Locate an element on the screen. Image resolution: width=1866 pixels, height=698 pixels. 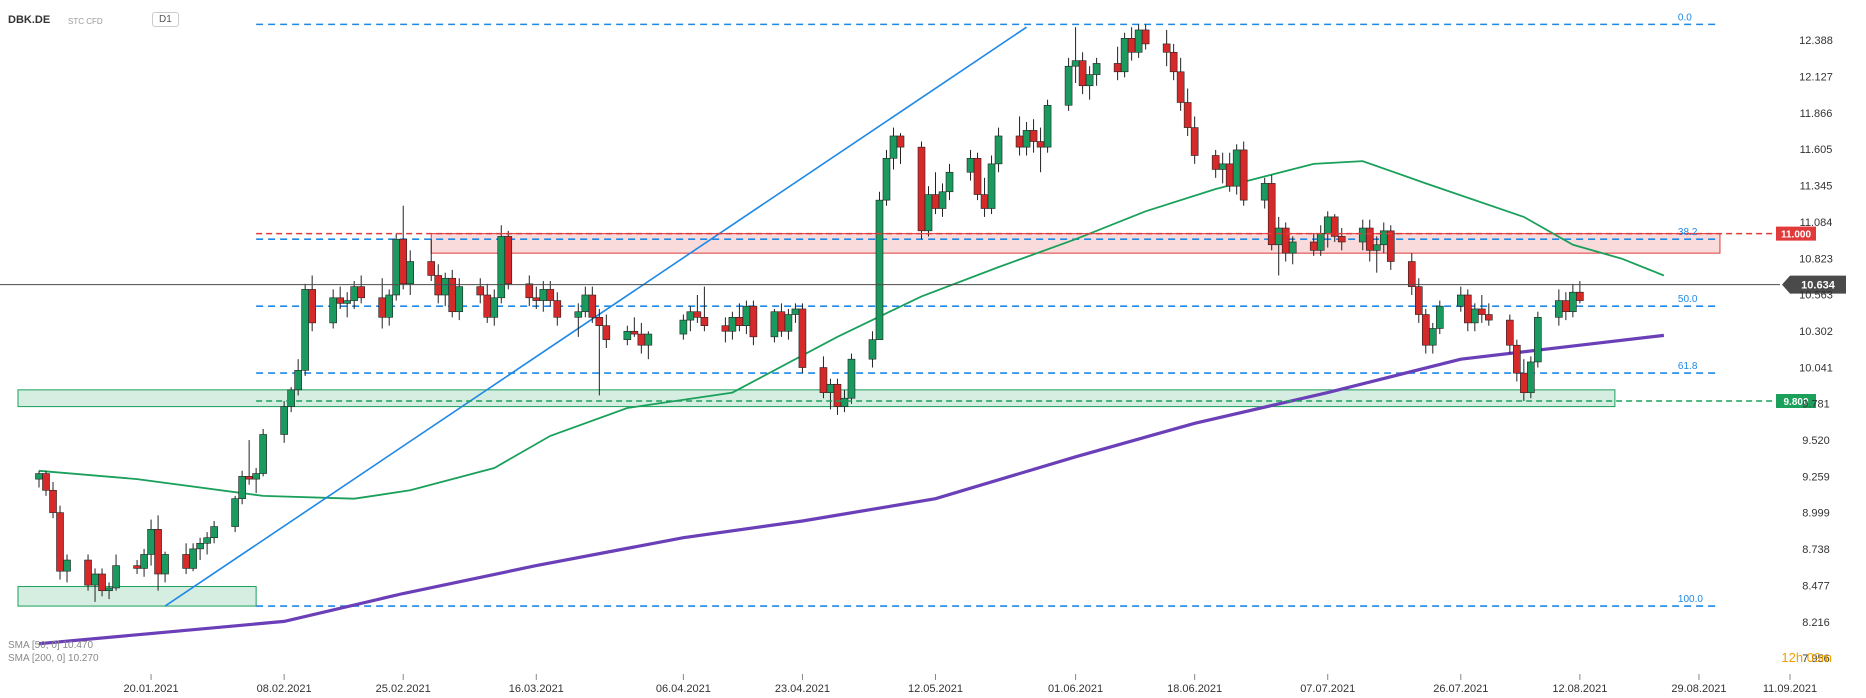
fib-label-0: 0.0 is located at coordinates (1685, 17).